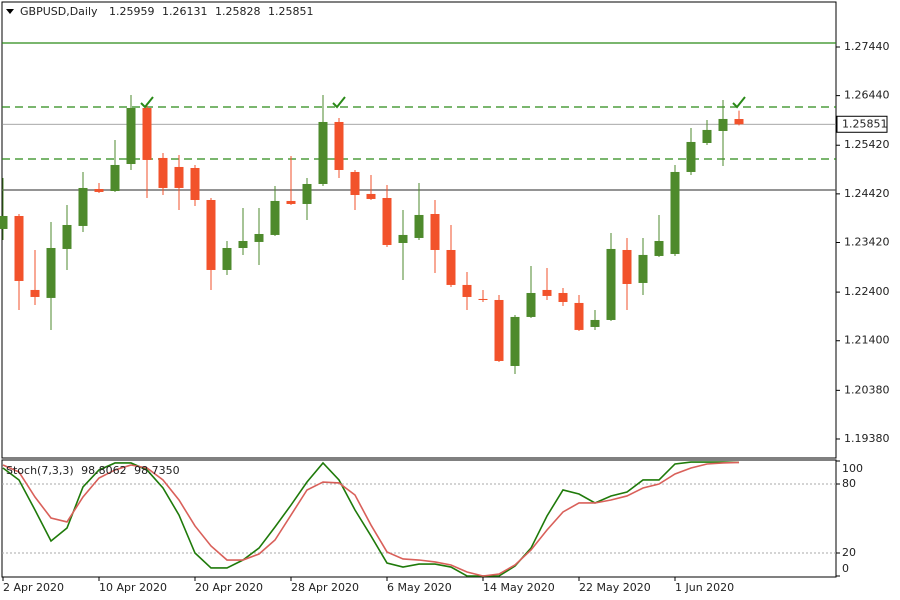 The height and width of the screenshot is (600, 900). Describe the element at coordinates (849, 483) in the screenshot. I see `y-tick-label: 80` at that location.